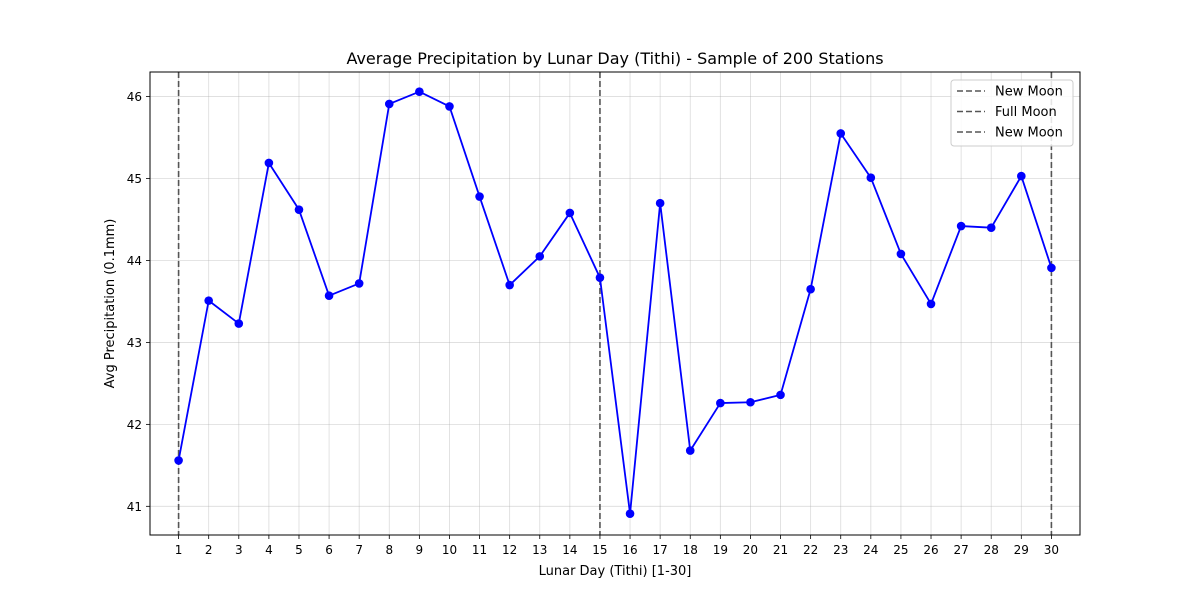 This screenshot has width=1200, height=600. I want to click on x-tick-label: 7, so click(359, 550).